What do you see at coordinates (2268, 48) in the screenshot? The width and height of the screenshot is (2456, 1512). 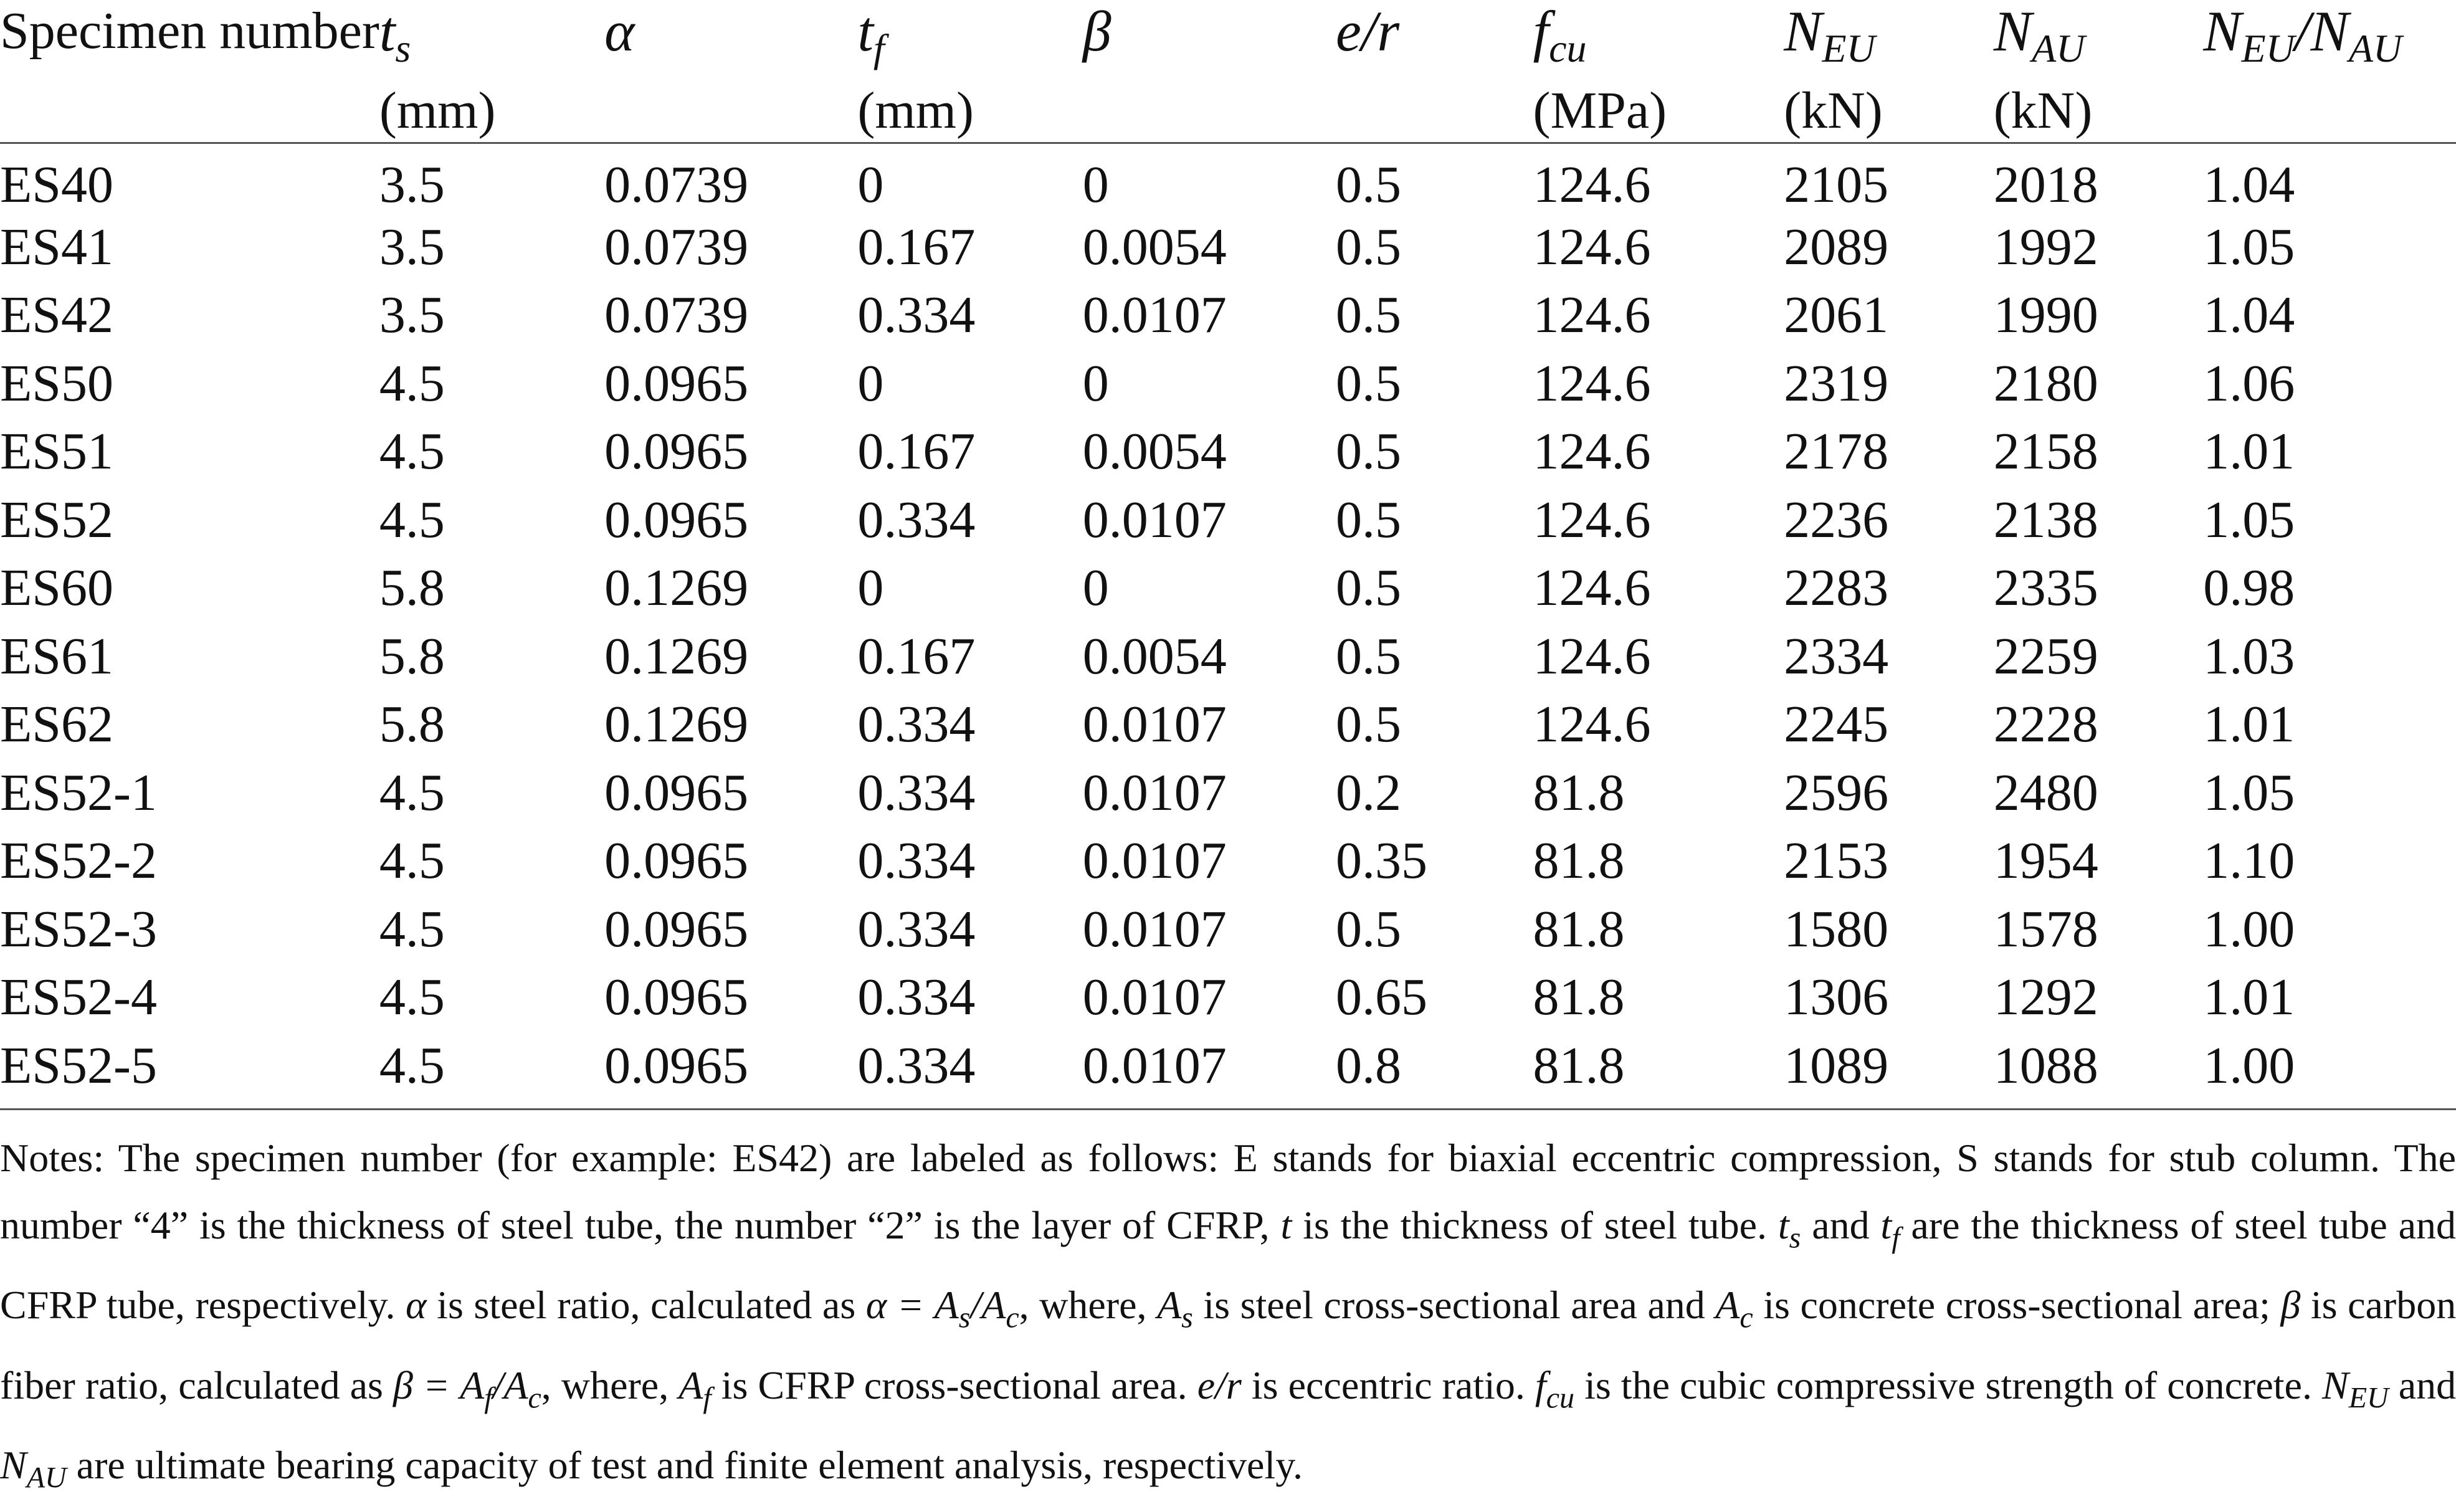 I see `header-subscript: EU` at bounding box center [2268, 48].